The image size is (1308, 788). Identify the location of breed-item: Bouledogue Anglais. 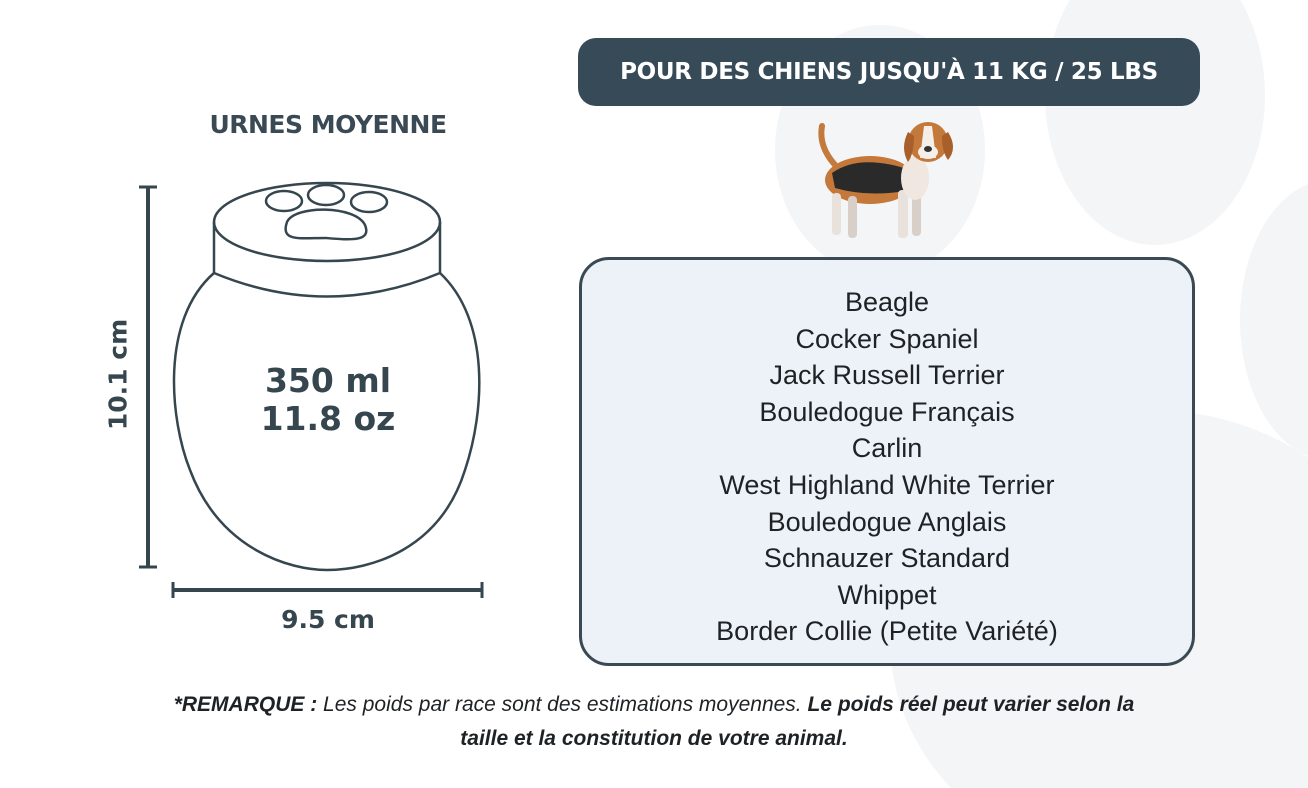
(887, 521).